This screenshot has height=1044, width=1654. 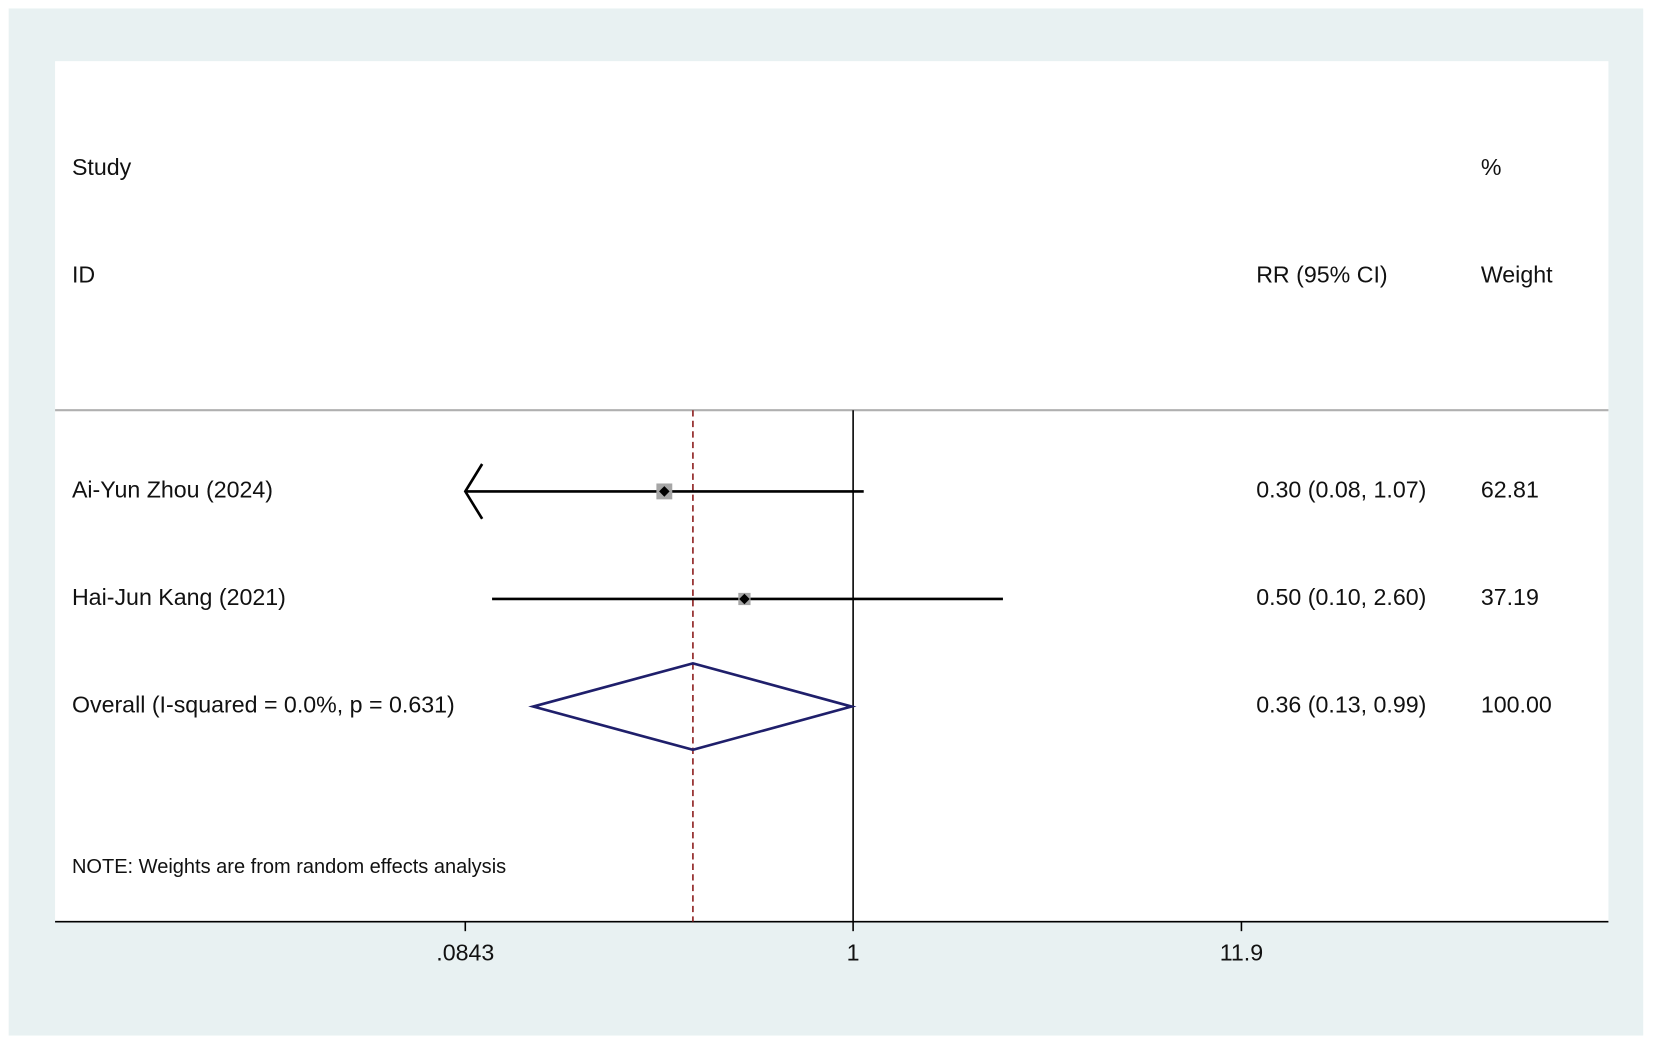 I want to click on ci-arrow, so click(x=473, y=491).